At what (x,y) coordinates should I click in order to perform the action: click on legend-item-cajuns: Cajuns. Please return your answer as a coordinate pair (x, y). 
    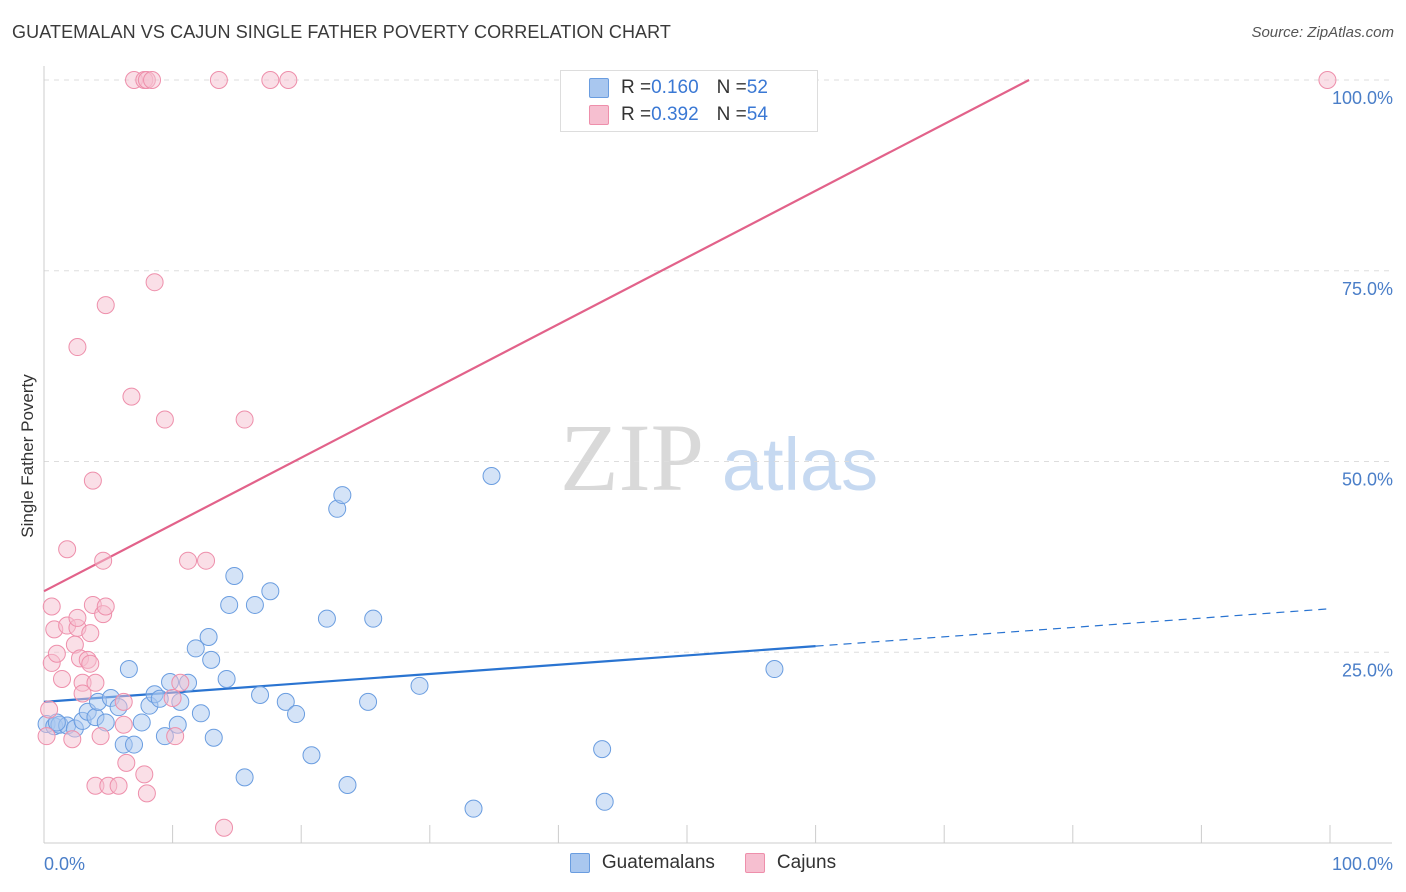
    Looking at the image, I should click on (790, 863).